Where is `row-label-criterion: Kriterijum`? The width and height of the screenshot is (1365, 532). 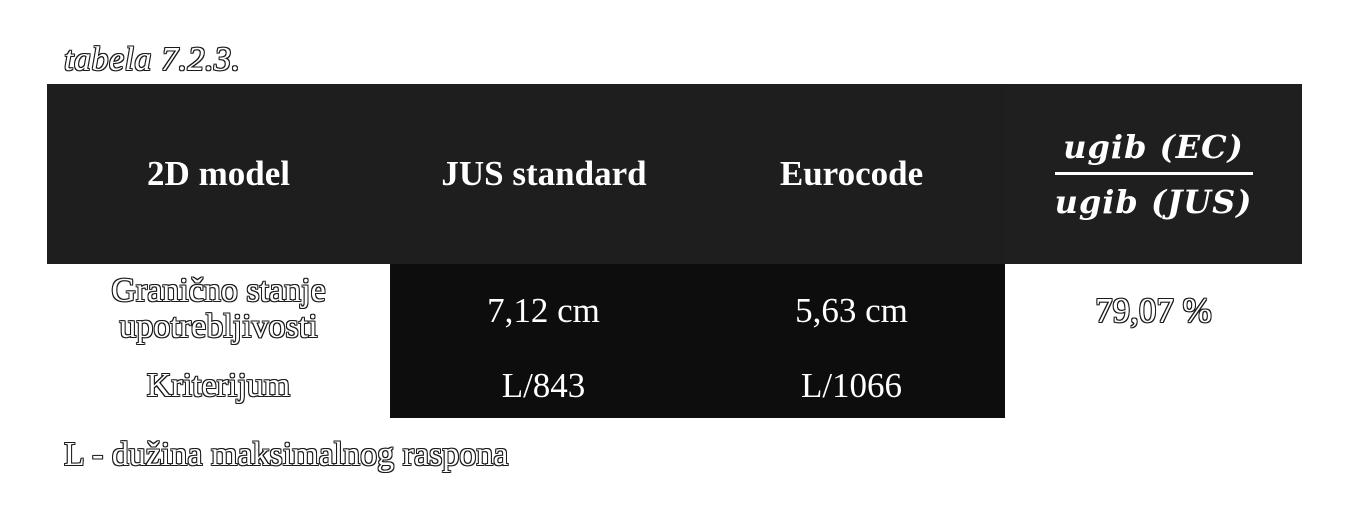 row-label-criterion: Kriterijum is located at coordinates (218, 385).